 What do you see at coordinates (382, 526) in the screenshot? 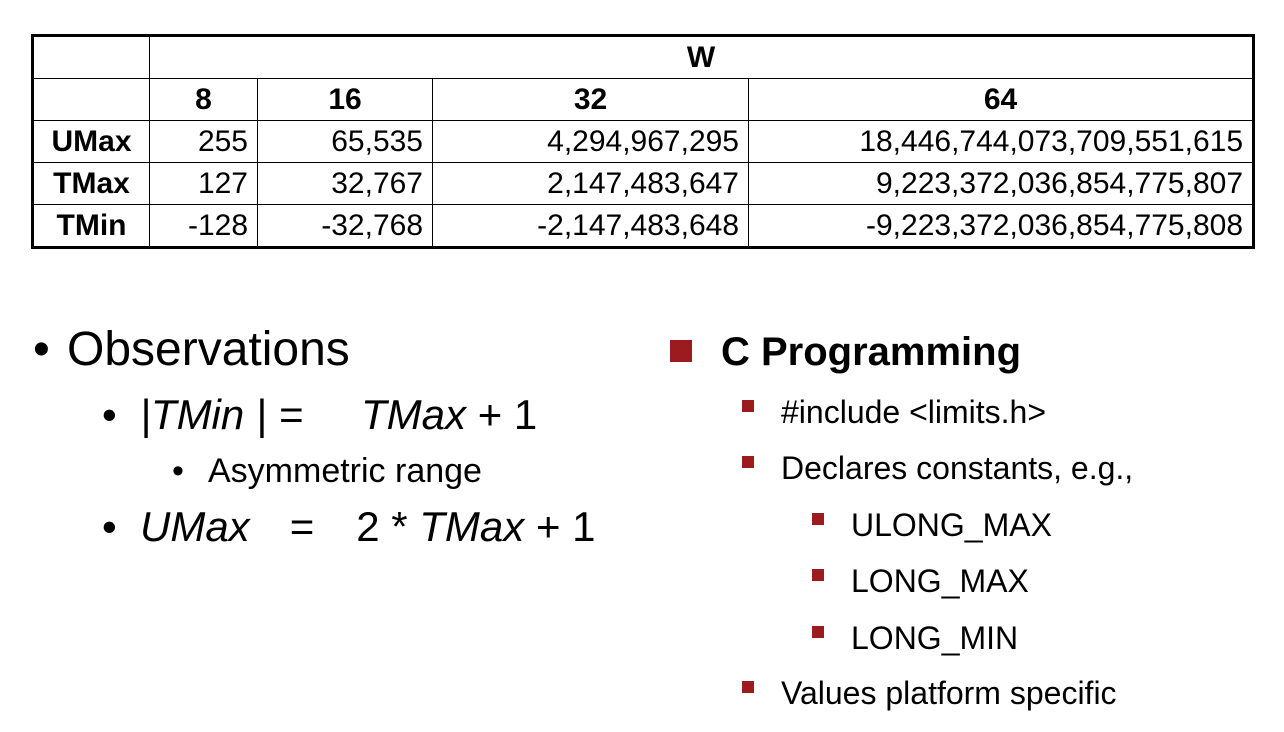
I see `formula-coef: 2 *` at bounding box center [382, 526].